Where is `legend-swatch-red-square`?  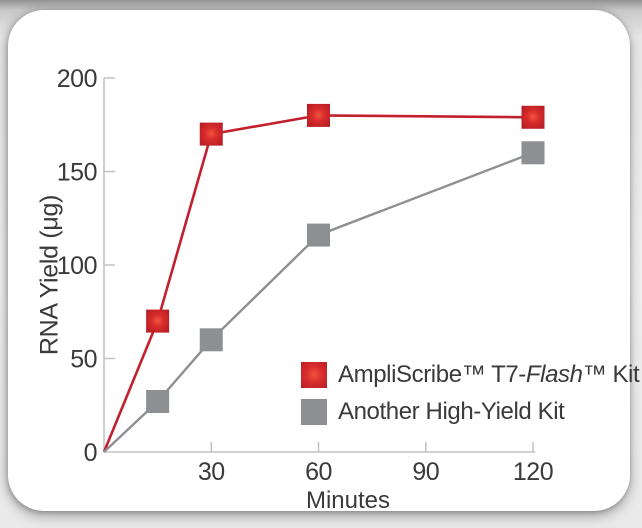 legend-swatch-red-square is located at coordinates (314, 374).